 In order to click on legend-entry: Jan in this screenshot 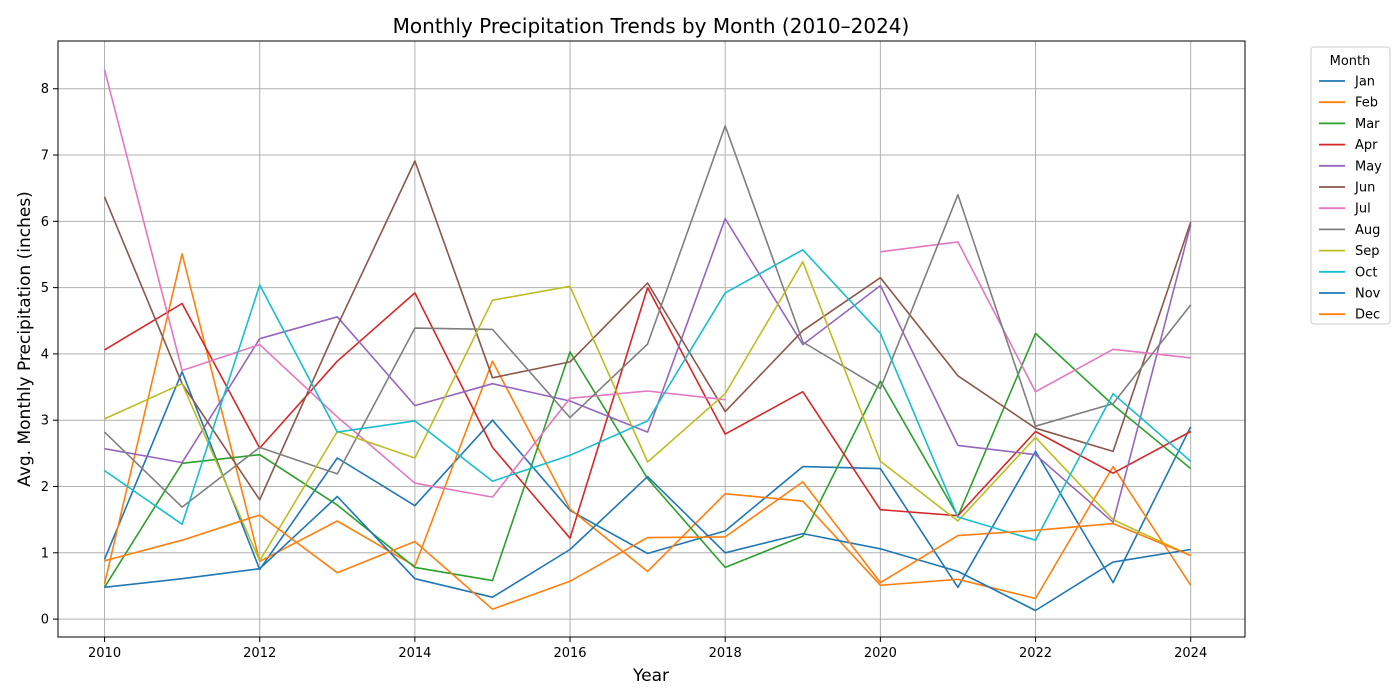, I will do `click(1364, 82)`.